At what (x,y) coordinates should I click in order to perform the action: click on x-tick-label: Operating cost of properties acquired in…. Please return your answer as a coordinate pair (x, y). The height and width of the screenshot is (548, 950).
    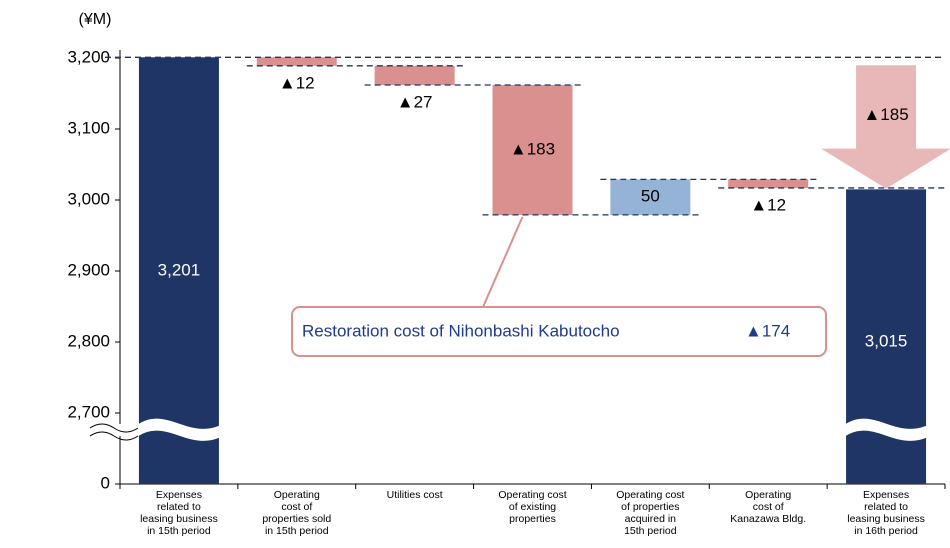
    Looking at the image, I should click on (650, 513).